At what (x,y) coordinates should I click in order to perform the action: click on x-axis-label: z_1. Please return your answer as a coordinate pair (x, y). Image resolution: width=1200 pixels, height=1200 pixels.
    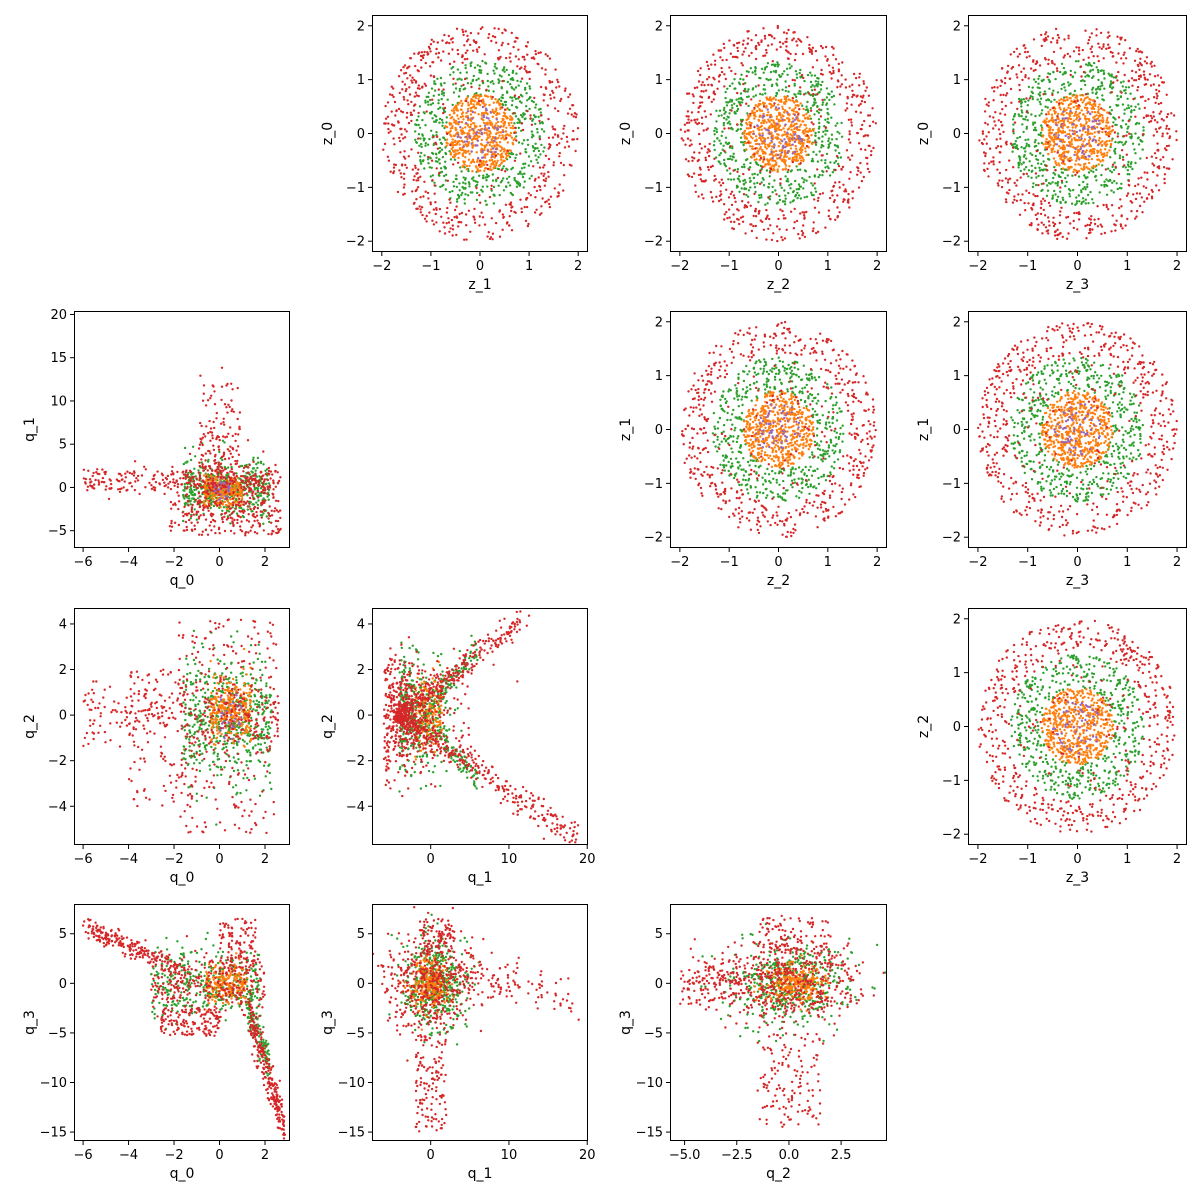
    Looking at the image, I should click on (479, 285).